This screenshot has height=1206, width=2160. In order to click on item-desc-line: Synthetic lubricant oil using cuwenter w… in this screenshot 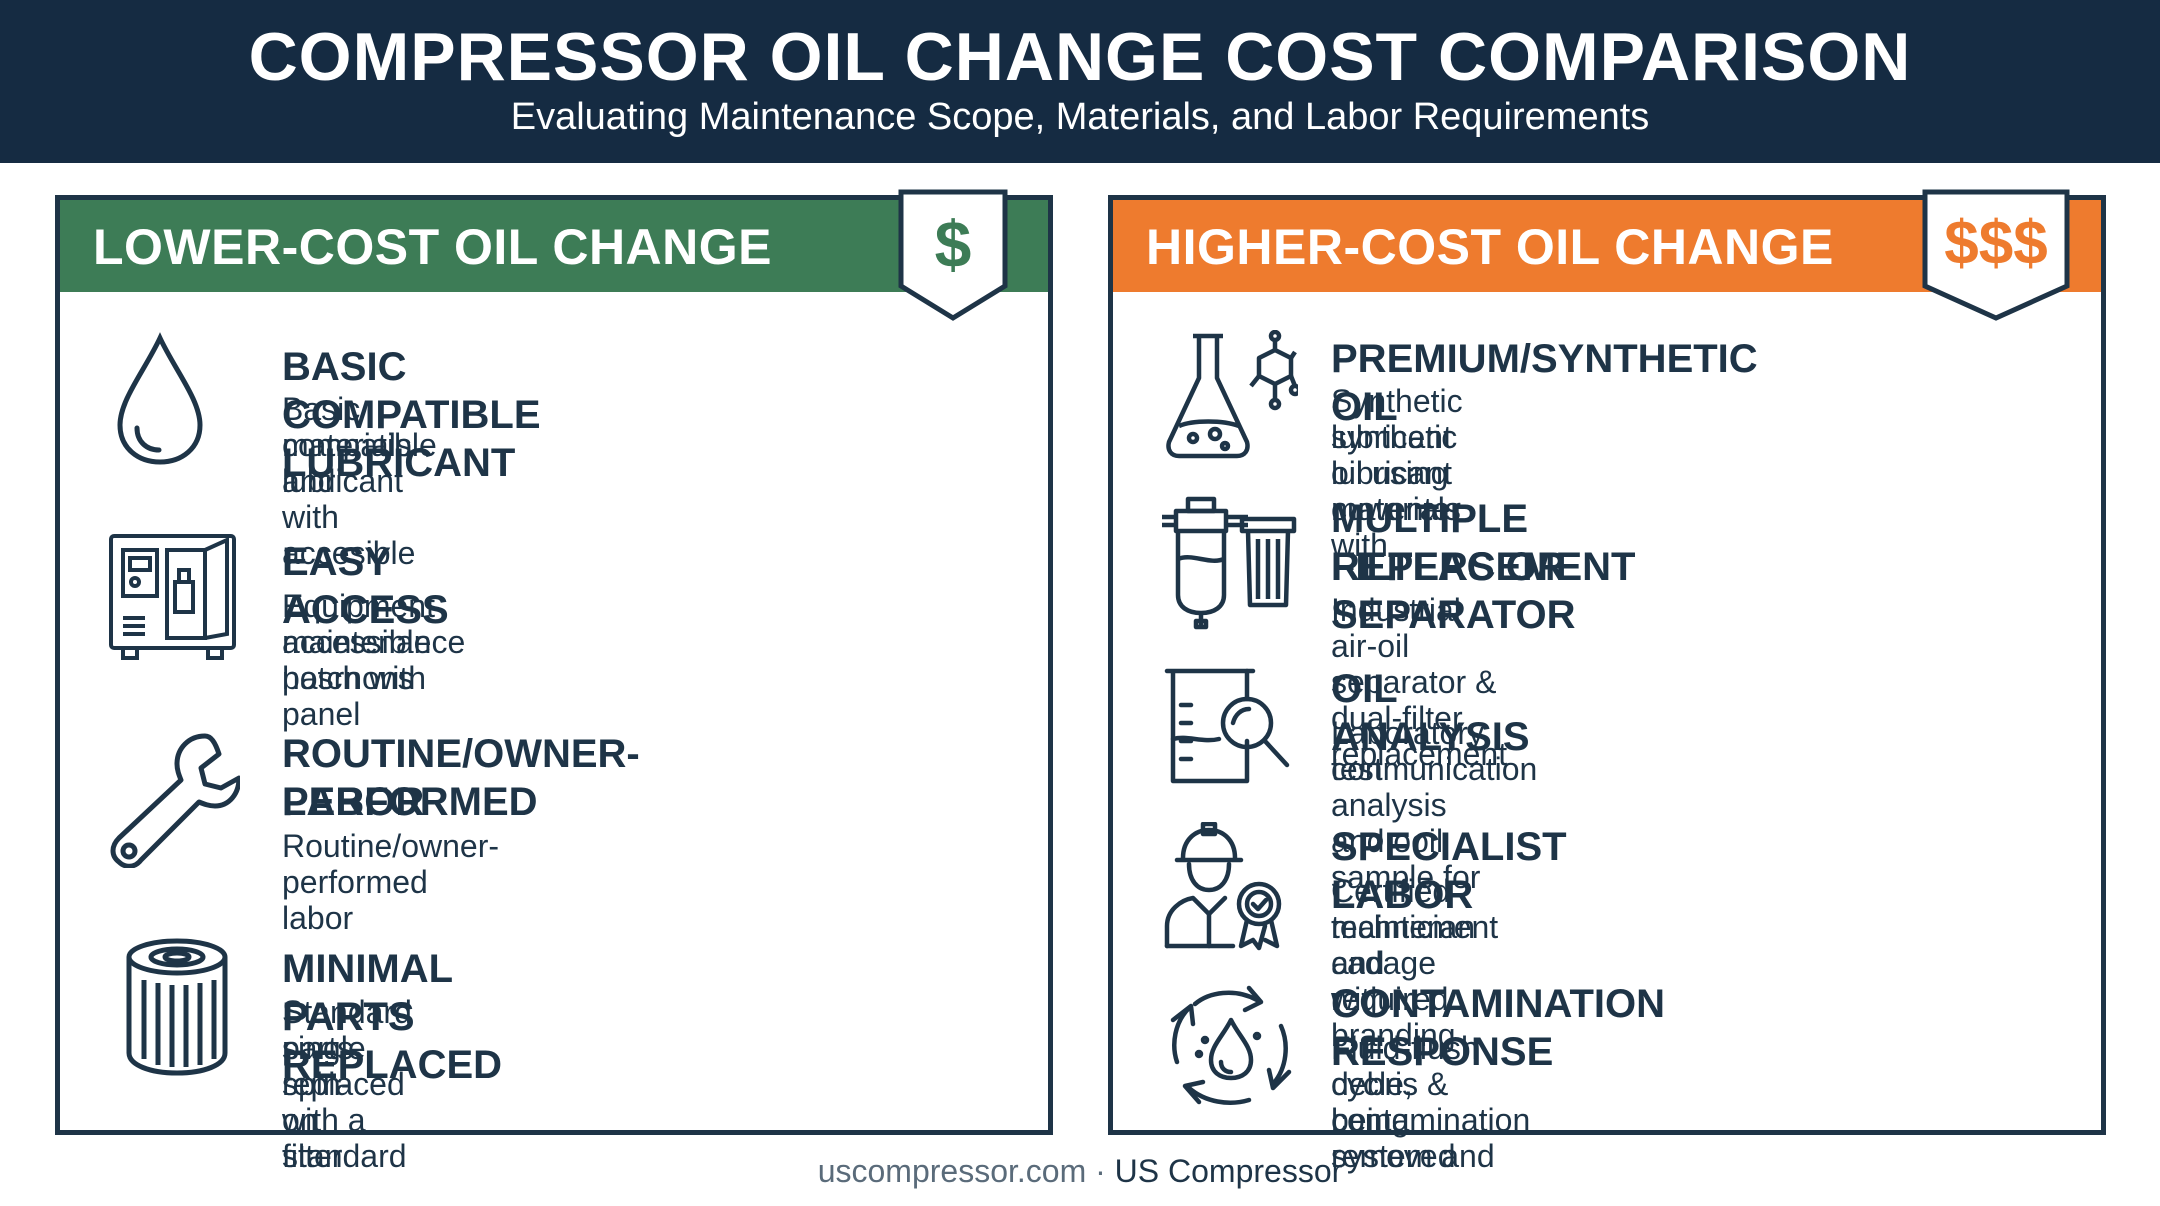, I will do `click(1397, 473)`.